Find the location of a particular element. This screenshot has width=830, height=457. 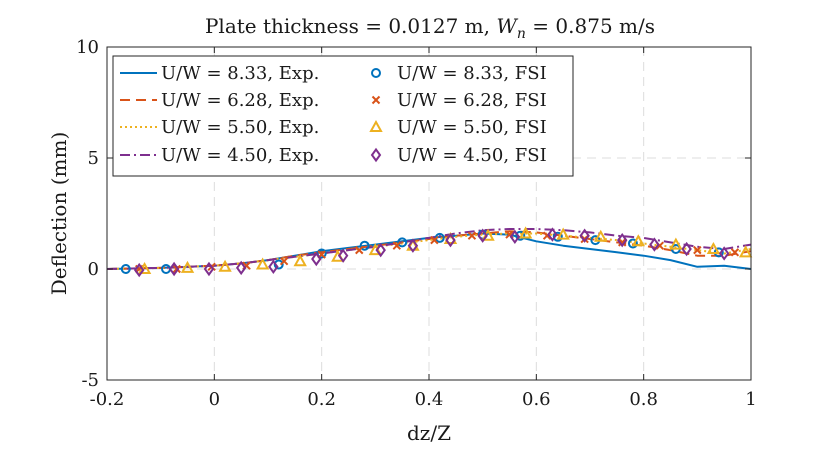

legend-entry-u-w-6-28-fsi: U/W = 6.28, FSI is located at coordinates (459, 100).